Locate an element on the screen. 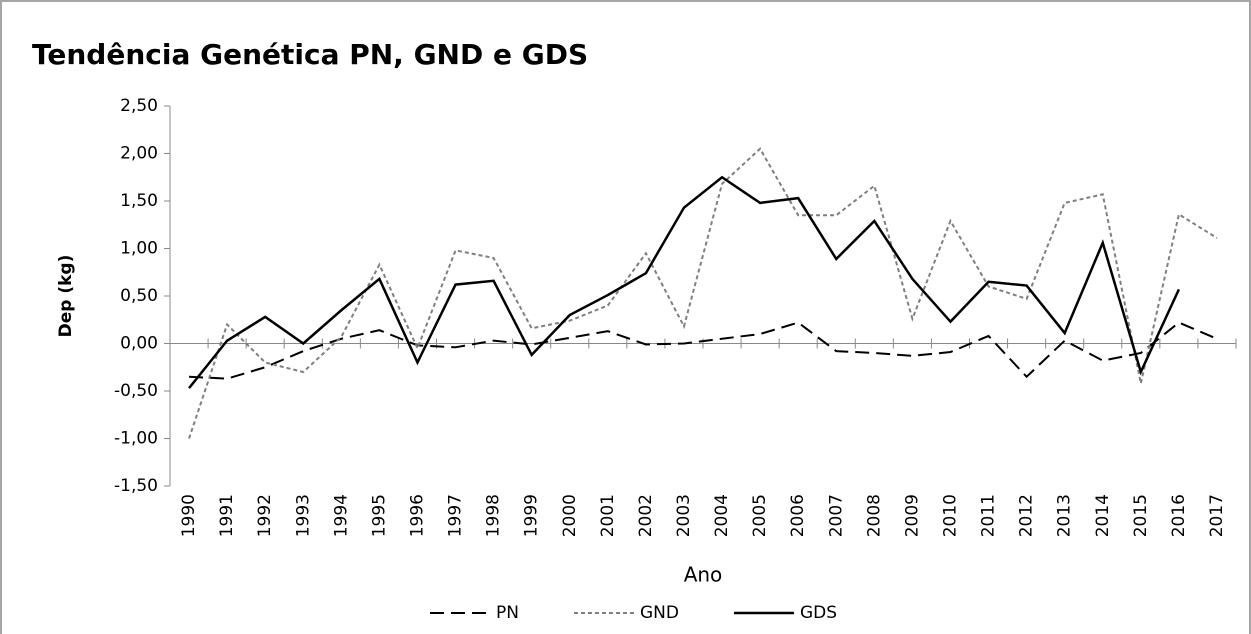  x-tick-label: 1999 is located at coordinates (532, 515).